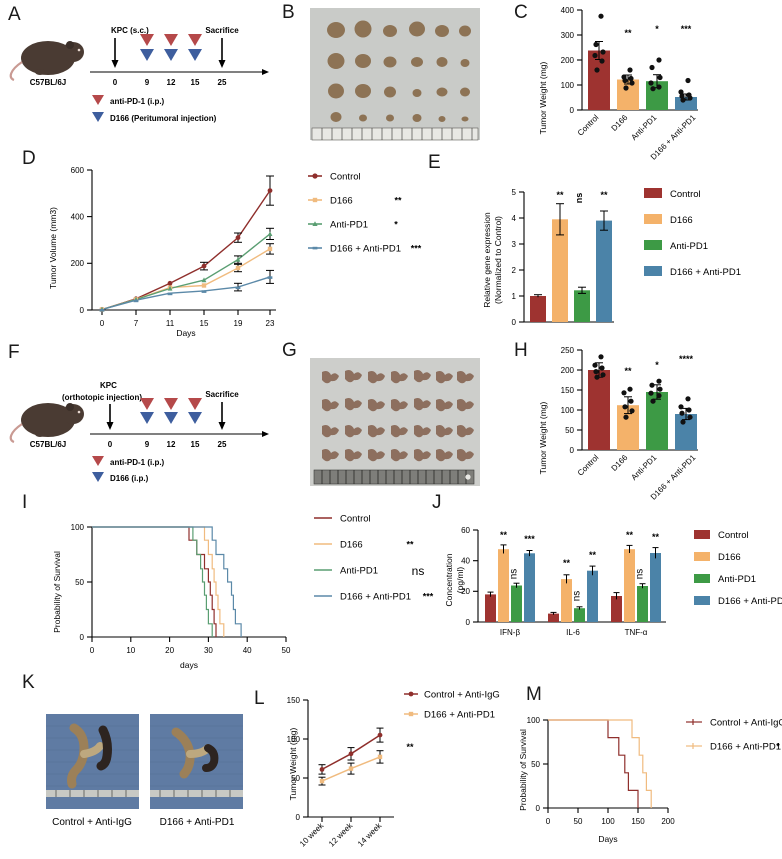 Image resolution: width=782 pixels, height=859 pixels. Describe the element at coordinates (620, 463) in the screenshot. I see `svg-text: D166` at that location.